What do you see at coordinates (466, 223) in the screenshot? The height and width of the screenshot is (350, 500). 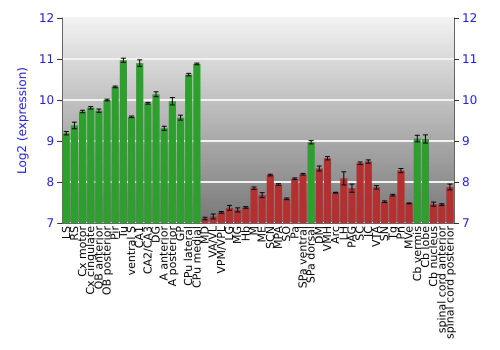 I see `y2-tick-label: 7` at bounding box center [466, 223].